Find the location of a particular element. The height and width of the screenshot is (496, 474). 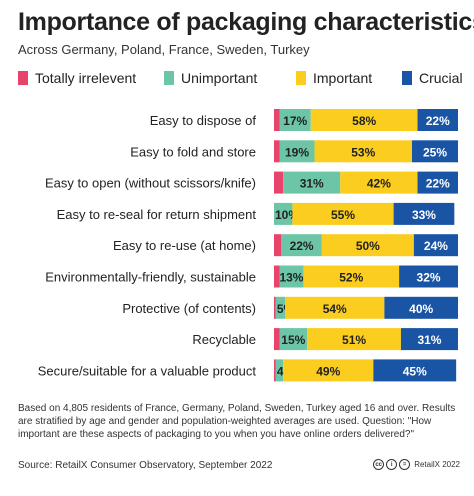

category-label: Easy to re-use (at home) is located at coordinates (184, 245).